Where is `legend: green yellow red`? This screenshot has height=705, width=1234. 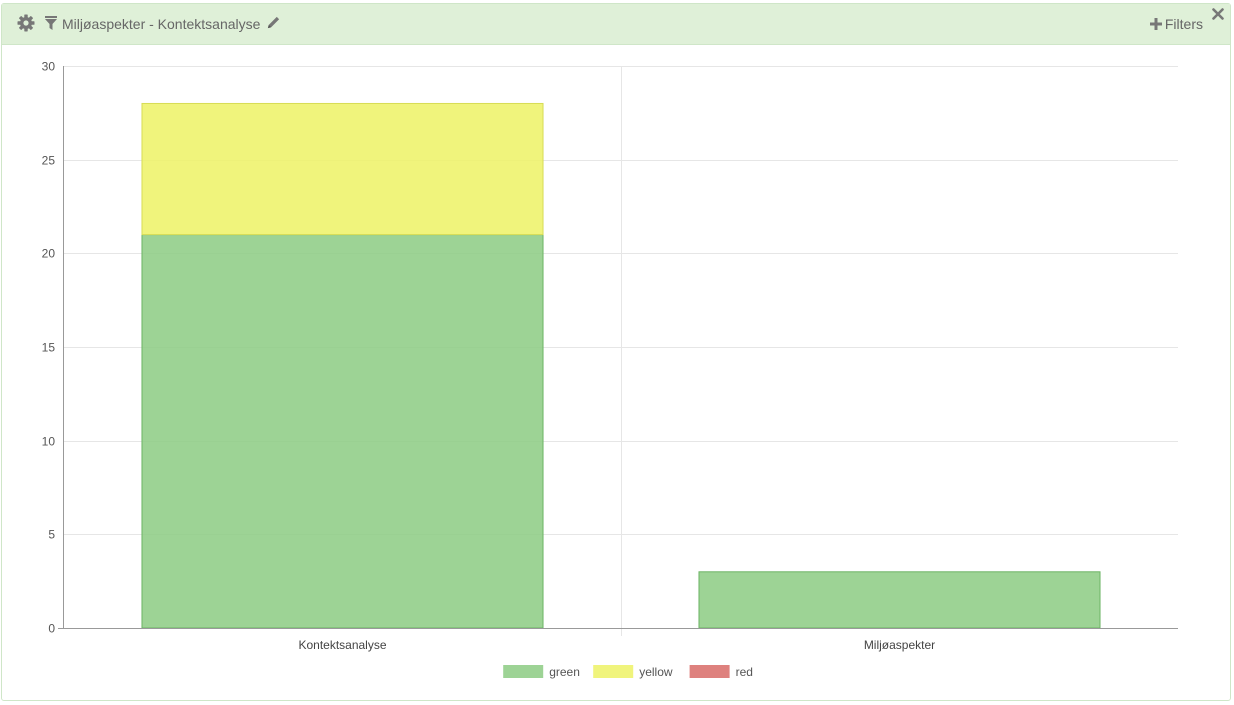 legend: green yellow red is located at coordinates (628, 672).